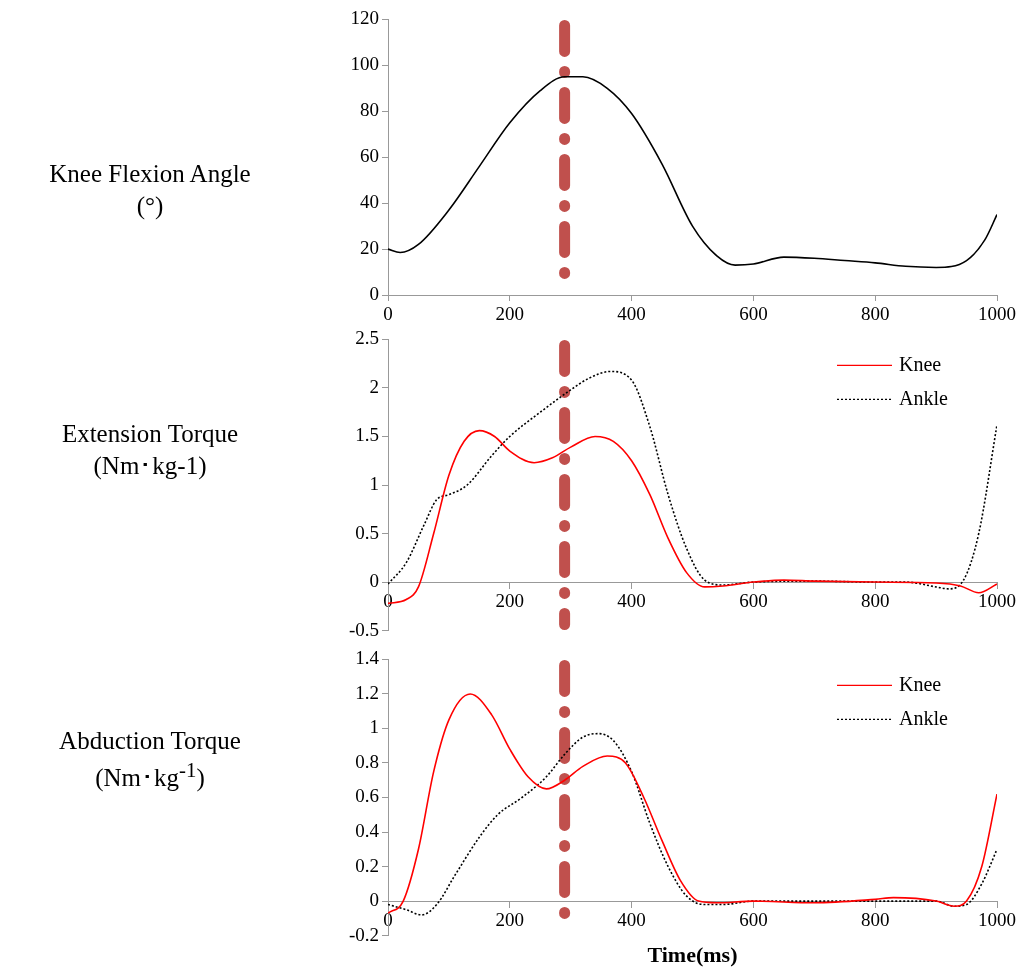  I want to click on y-axis-title: Abduction Torque (Nm･kg$^{-1}$), so click(150, 759).